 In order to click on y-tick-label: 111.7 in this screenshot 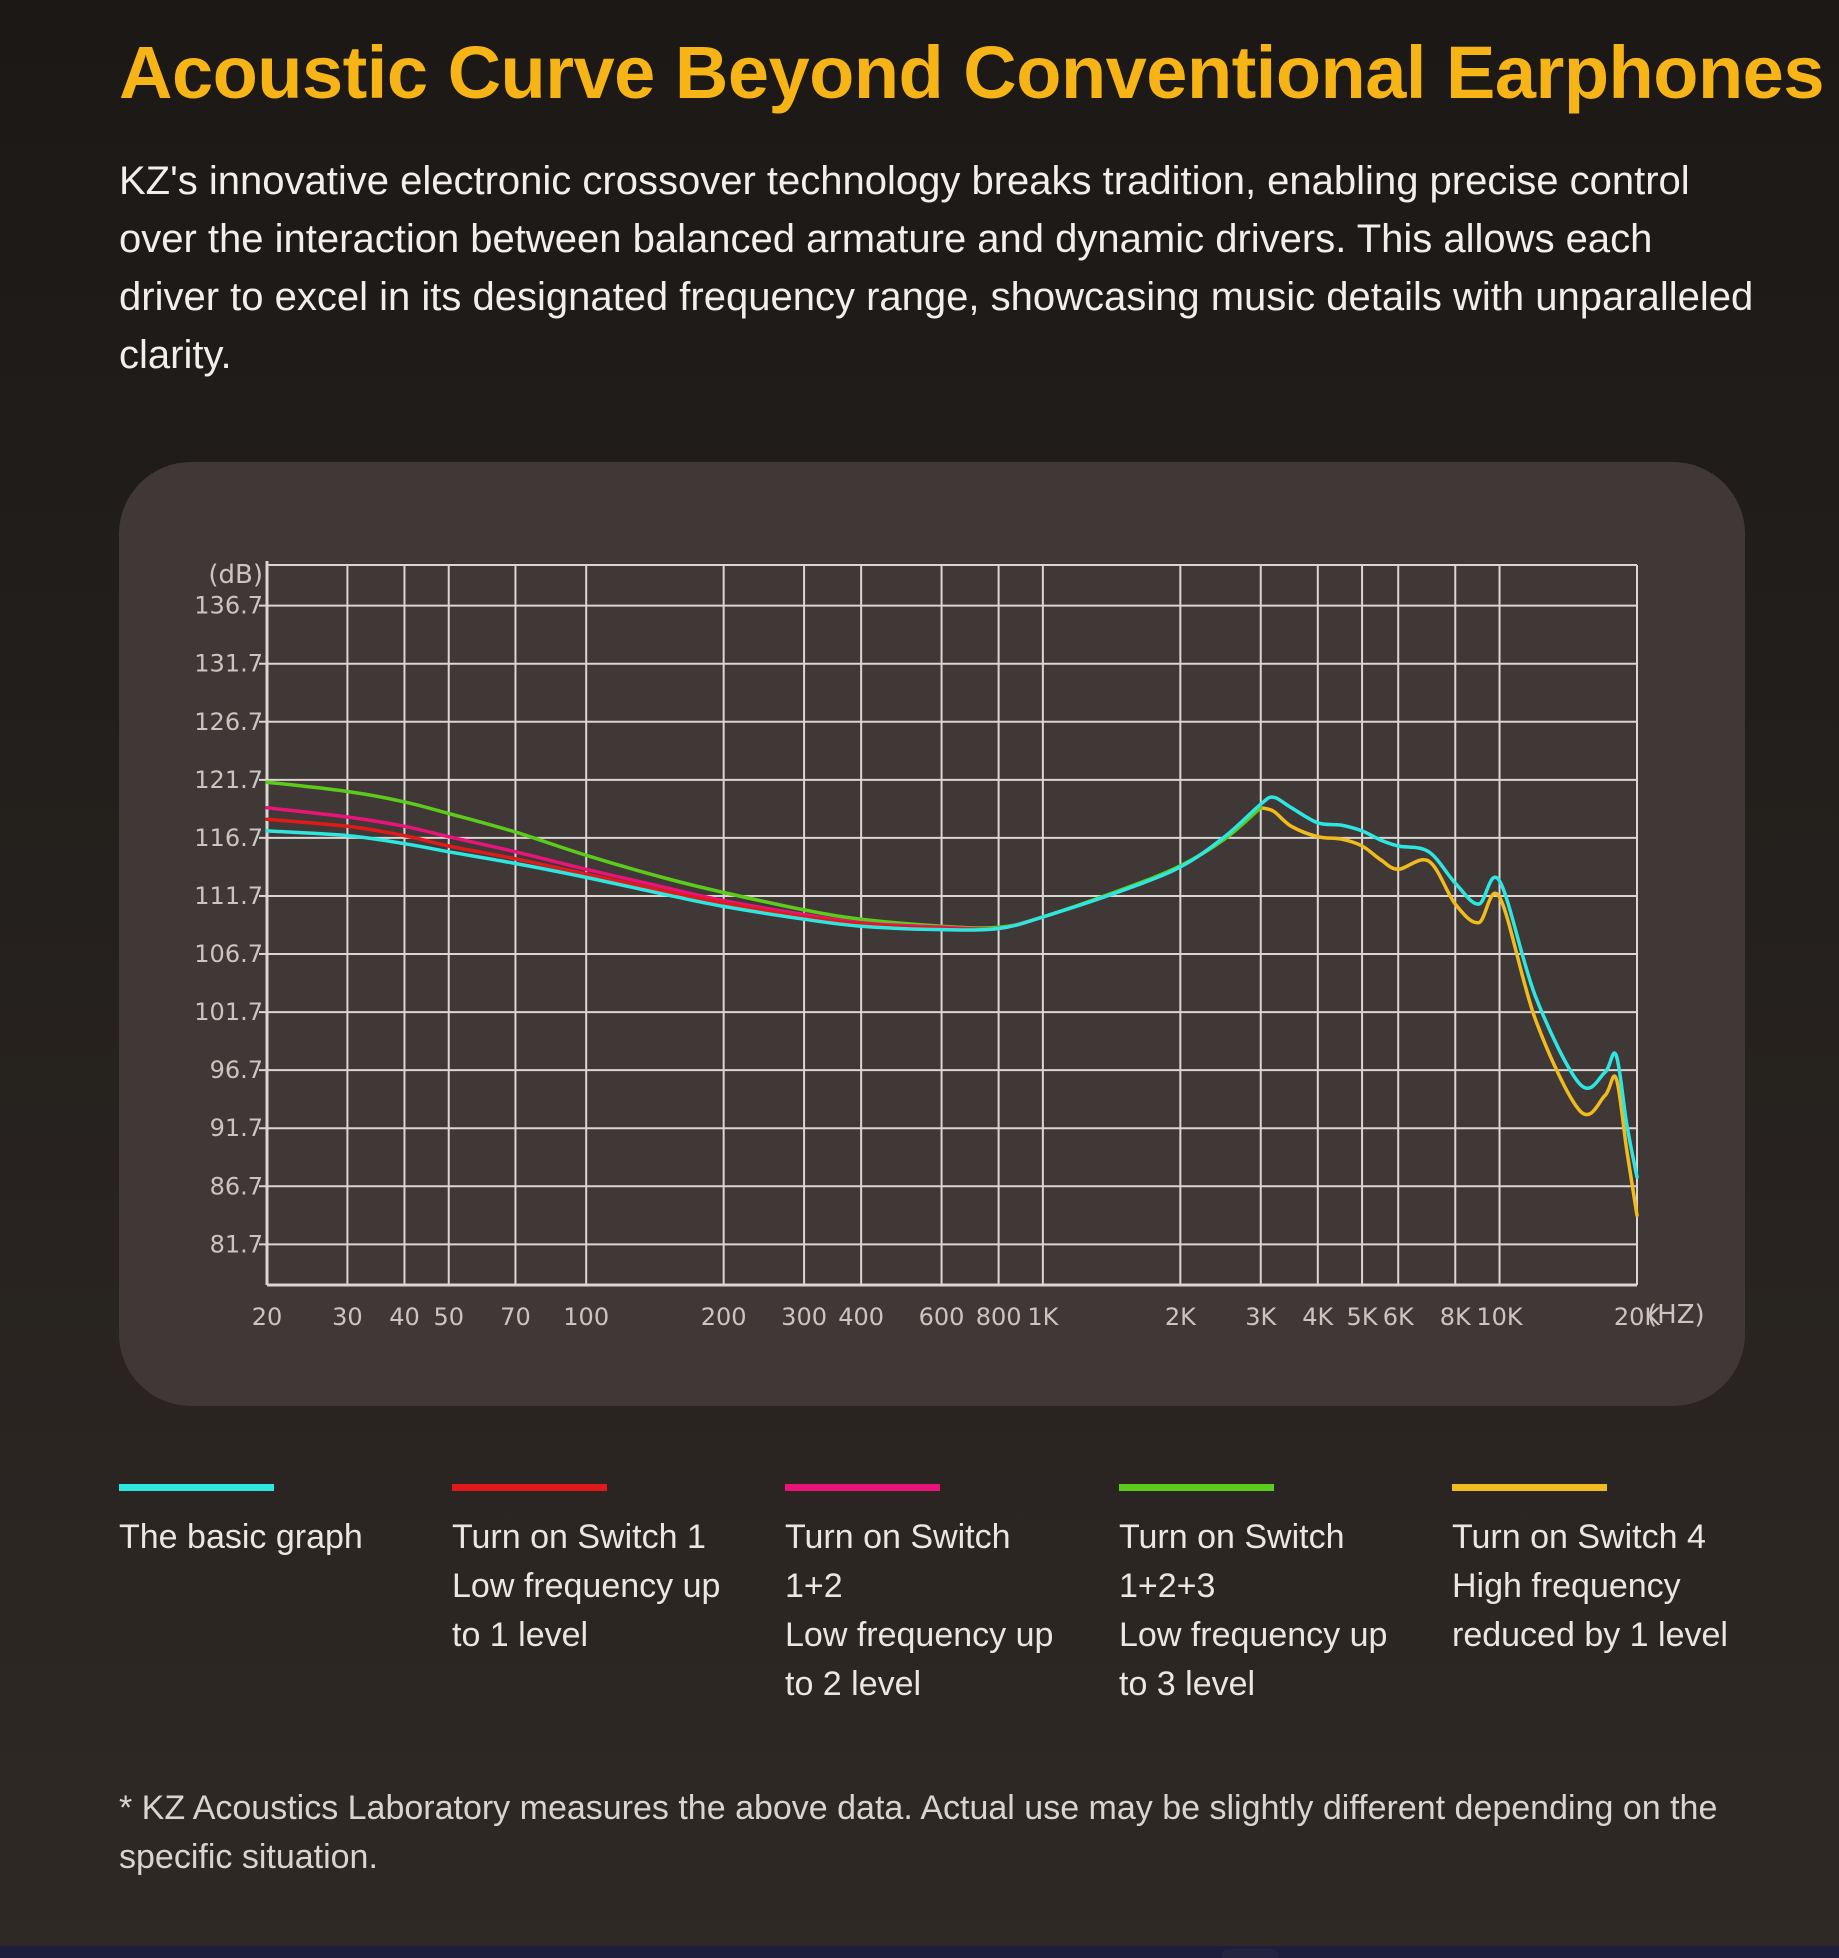, I will do `click(228, 896)`.